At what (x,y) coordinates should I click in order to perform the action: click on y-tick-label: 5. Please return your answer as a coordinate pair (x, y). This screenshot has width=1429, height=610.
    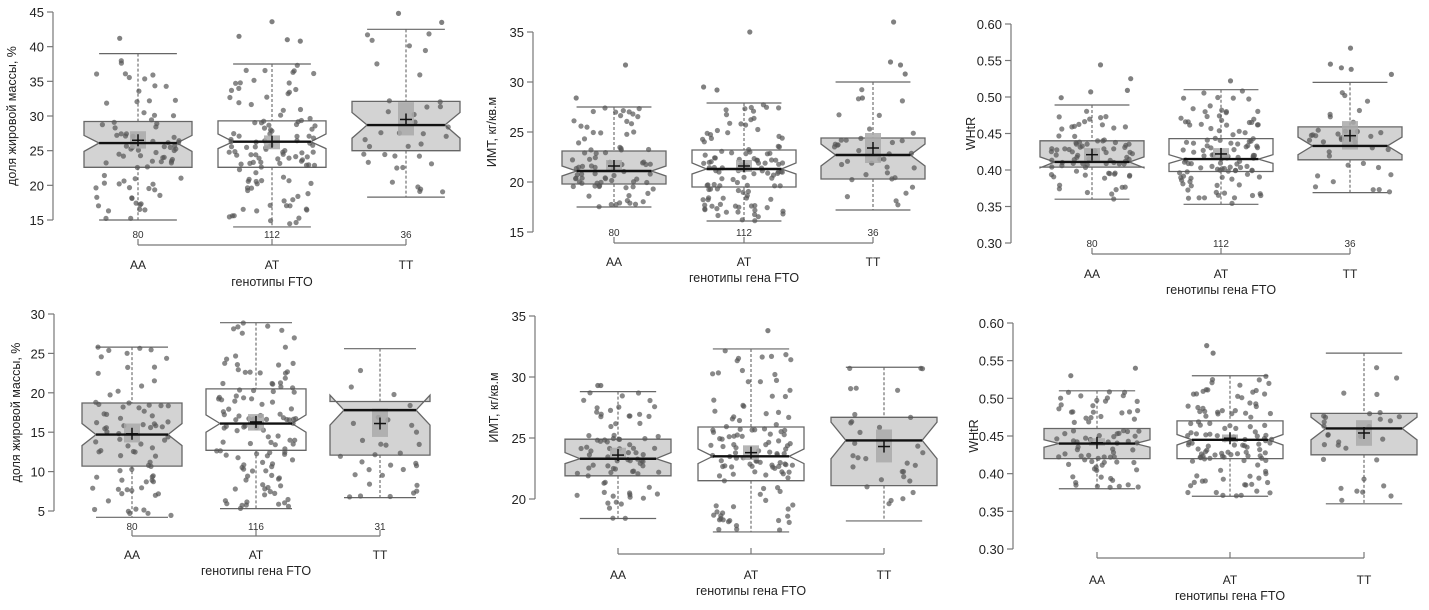
    Looking at the image, I should click on (41, 511).